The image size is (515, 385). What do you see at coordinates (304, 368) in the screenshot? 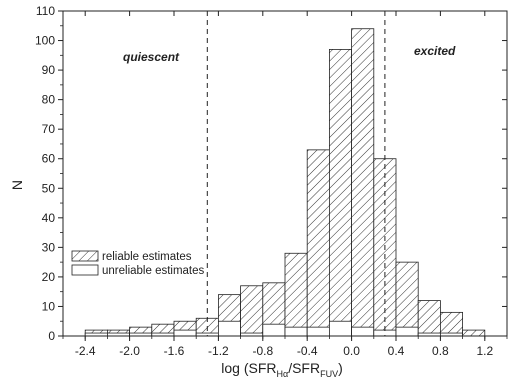
I see `x-axis-title-sep: /SFR` at bounding box center [304, 368].